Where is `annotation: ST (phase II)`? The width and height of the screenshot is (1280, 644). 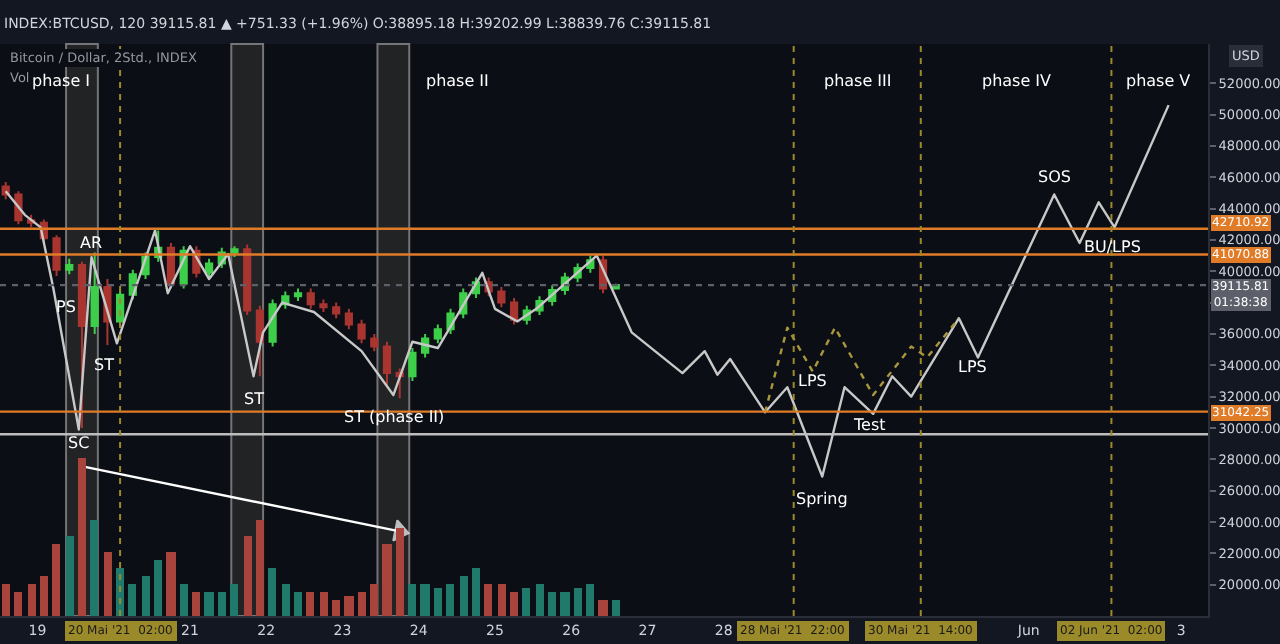
annotation: ST (phase II) is located at coordinates (394, 417).